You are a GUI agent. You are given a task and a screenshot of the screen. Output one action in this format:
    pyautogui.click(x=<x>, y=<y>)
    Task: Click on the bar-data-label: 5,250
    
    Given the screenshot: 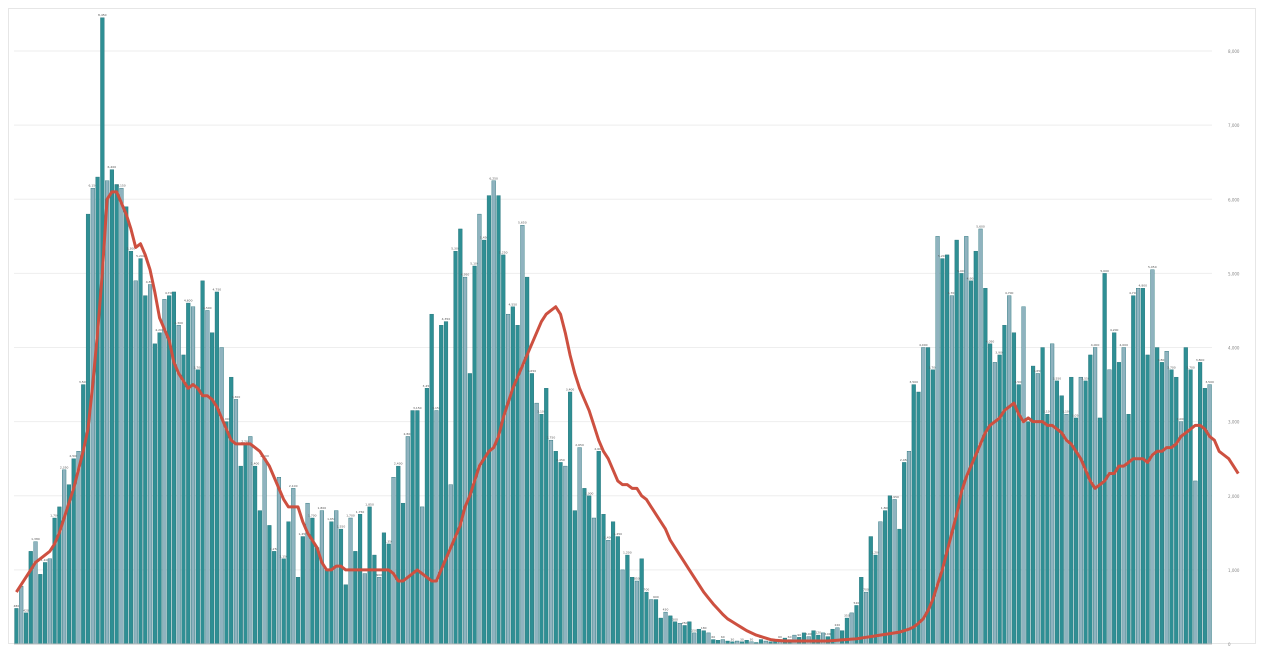 What is the action you would take?
    pyautogui.click(x=503, y=252)
    